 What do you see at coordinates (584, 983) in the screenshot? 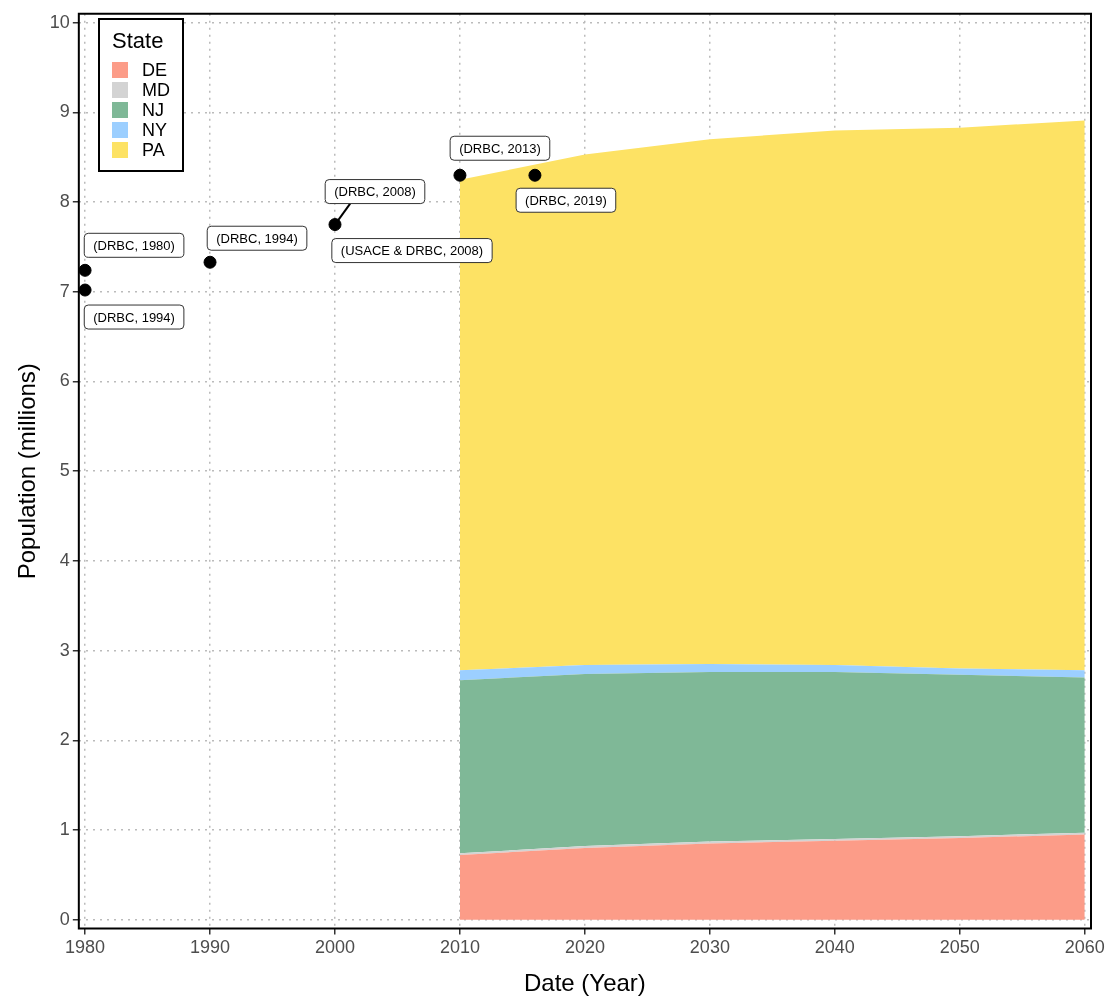
I see `x-axis-title: Date (Year)` at bounding box center [584, 983].